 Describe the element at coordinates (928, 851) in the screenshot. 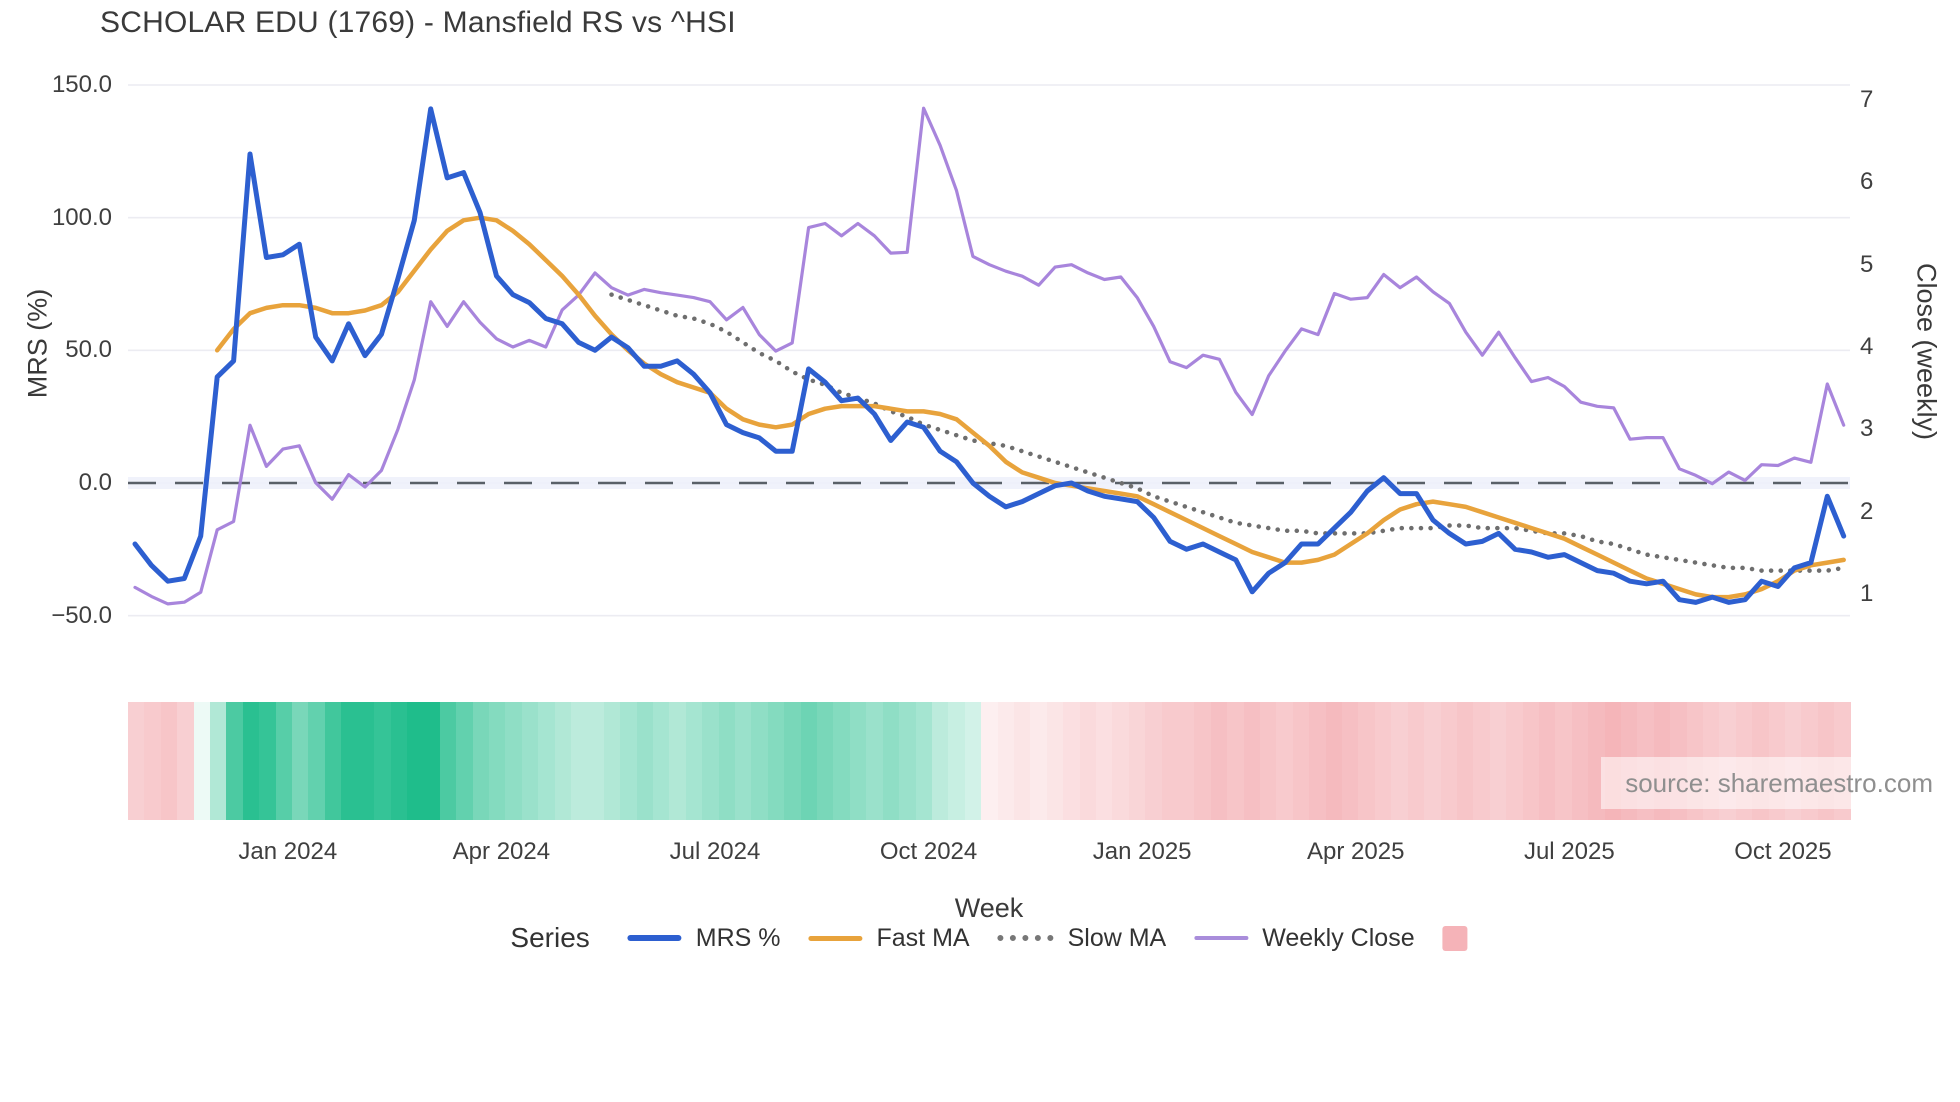

I see `x-tick-label: Oct 2024` at that location.